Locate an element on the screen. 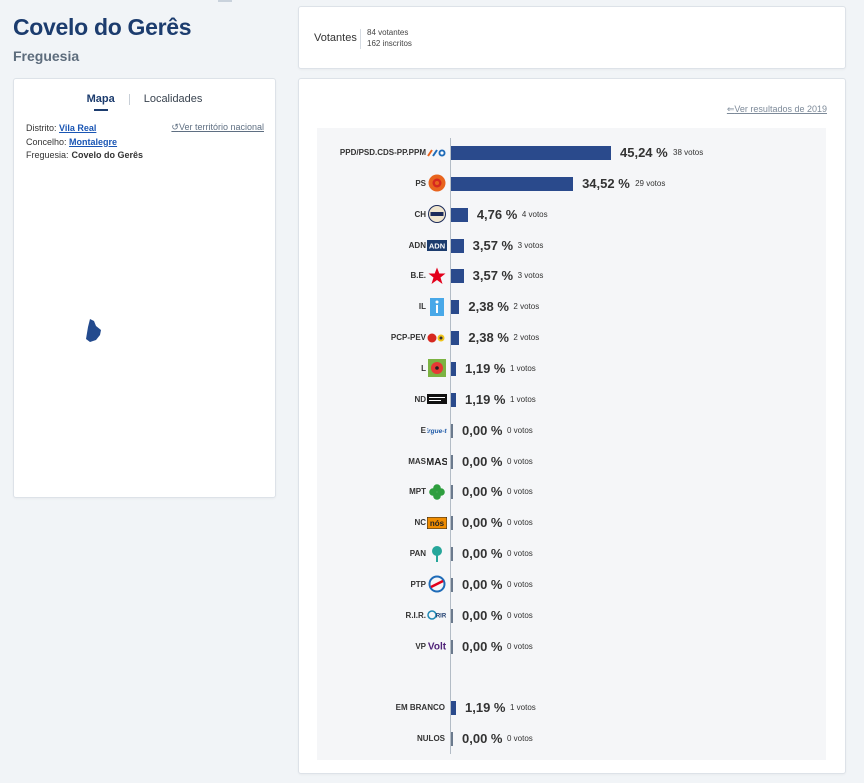 The image size is (864, 783). result-row-vp: VP Volt 0,00 % 0 votos is located at coordinates (571, 647).